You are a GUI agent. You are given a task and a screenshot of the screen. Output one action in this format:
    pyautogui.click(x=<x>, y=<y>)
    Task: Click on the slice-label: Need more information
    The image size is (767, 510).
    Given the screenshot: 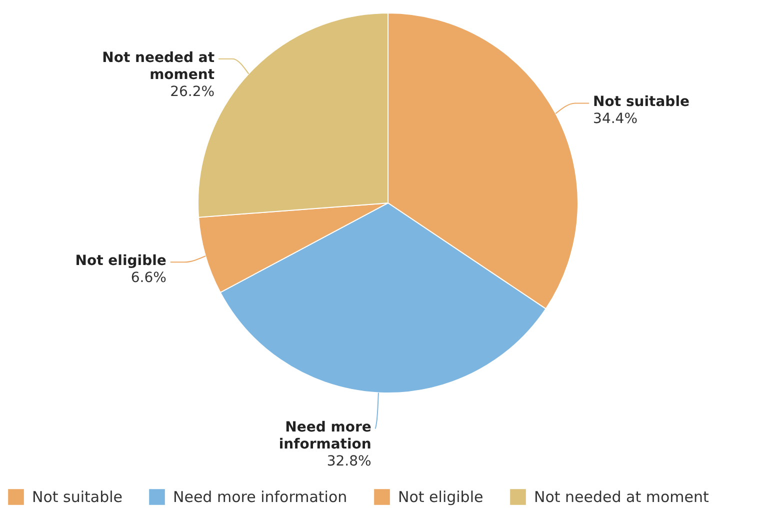 What is the action you would take?
    pyautogui.click(x=325, y=436)
    